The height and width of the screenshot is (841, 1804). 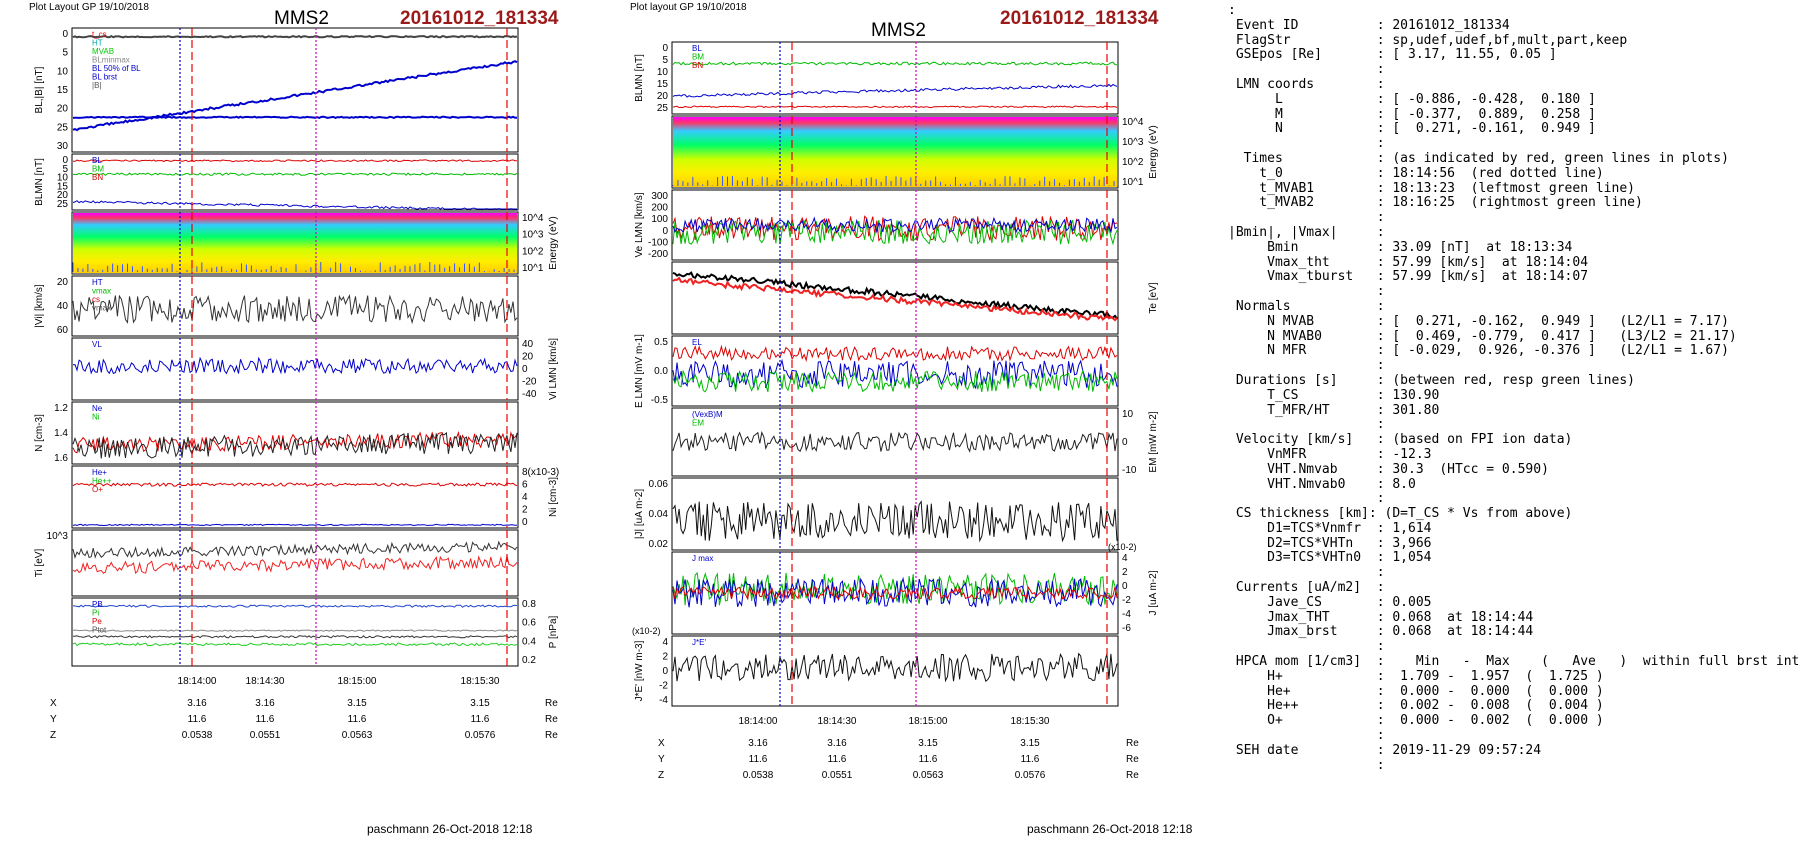 What do you see at coordinates (197, 703) in the screenshot?
I see `position-value: 3.16` at bounding box center [197, 703].